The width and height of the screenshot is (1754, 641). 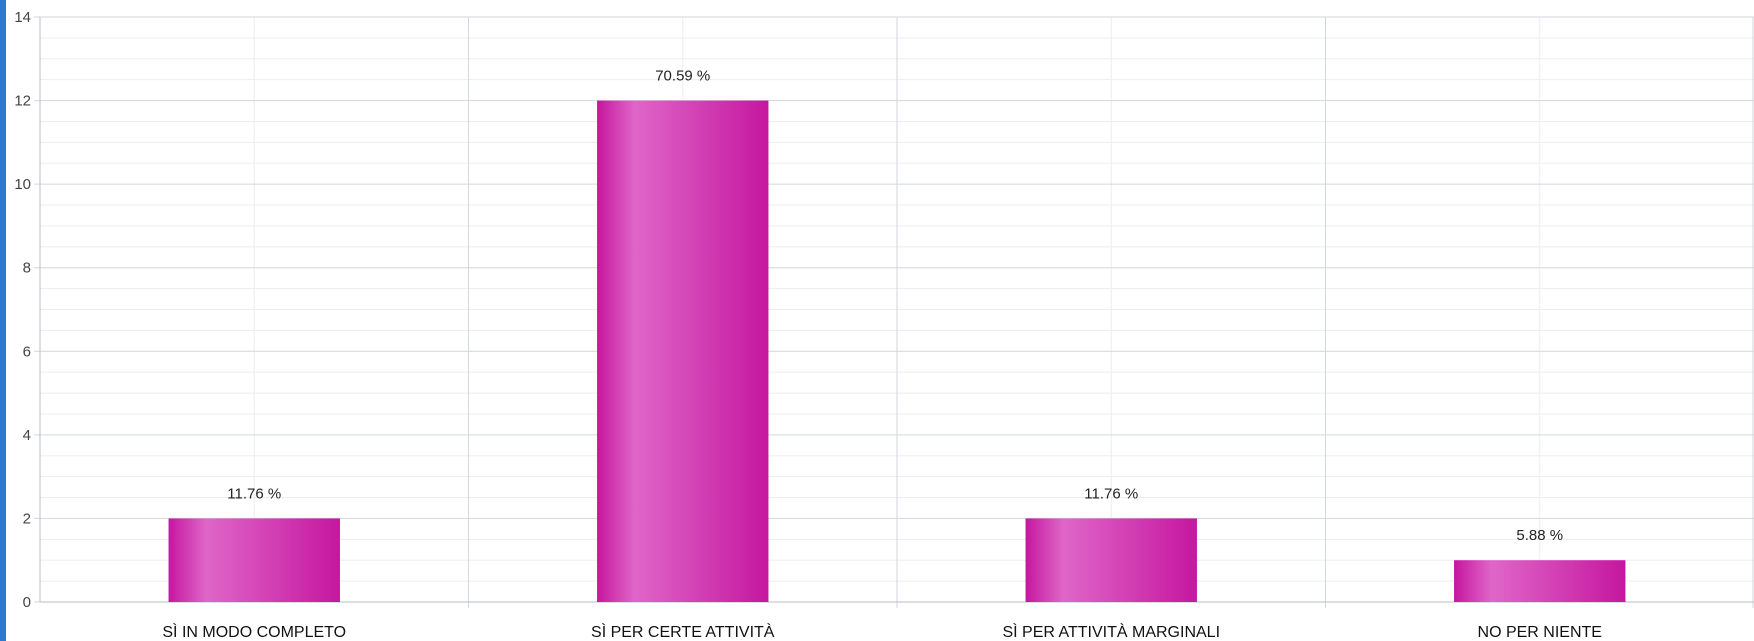 What do you see at coordinates (254, 631) in the screenshot?
I see `category-label: SÌ IN MODO COMPLETO` at bounding box center [254, 631].